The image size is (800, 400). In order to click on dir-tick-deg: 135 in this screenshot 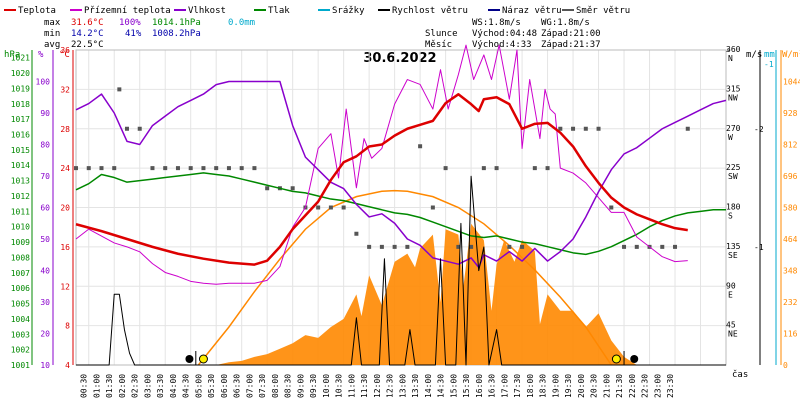, I will do `click(733, 246)`.